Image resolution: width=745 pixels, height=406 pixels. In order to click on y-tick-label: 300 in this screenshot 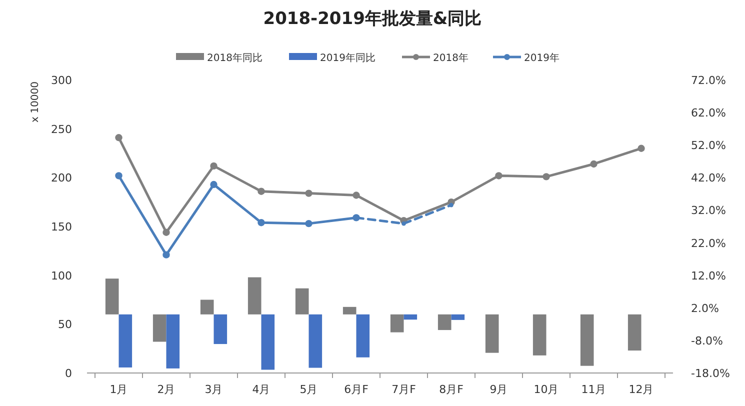, I will do `click(61, 80)`.